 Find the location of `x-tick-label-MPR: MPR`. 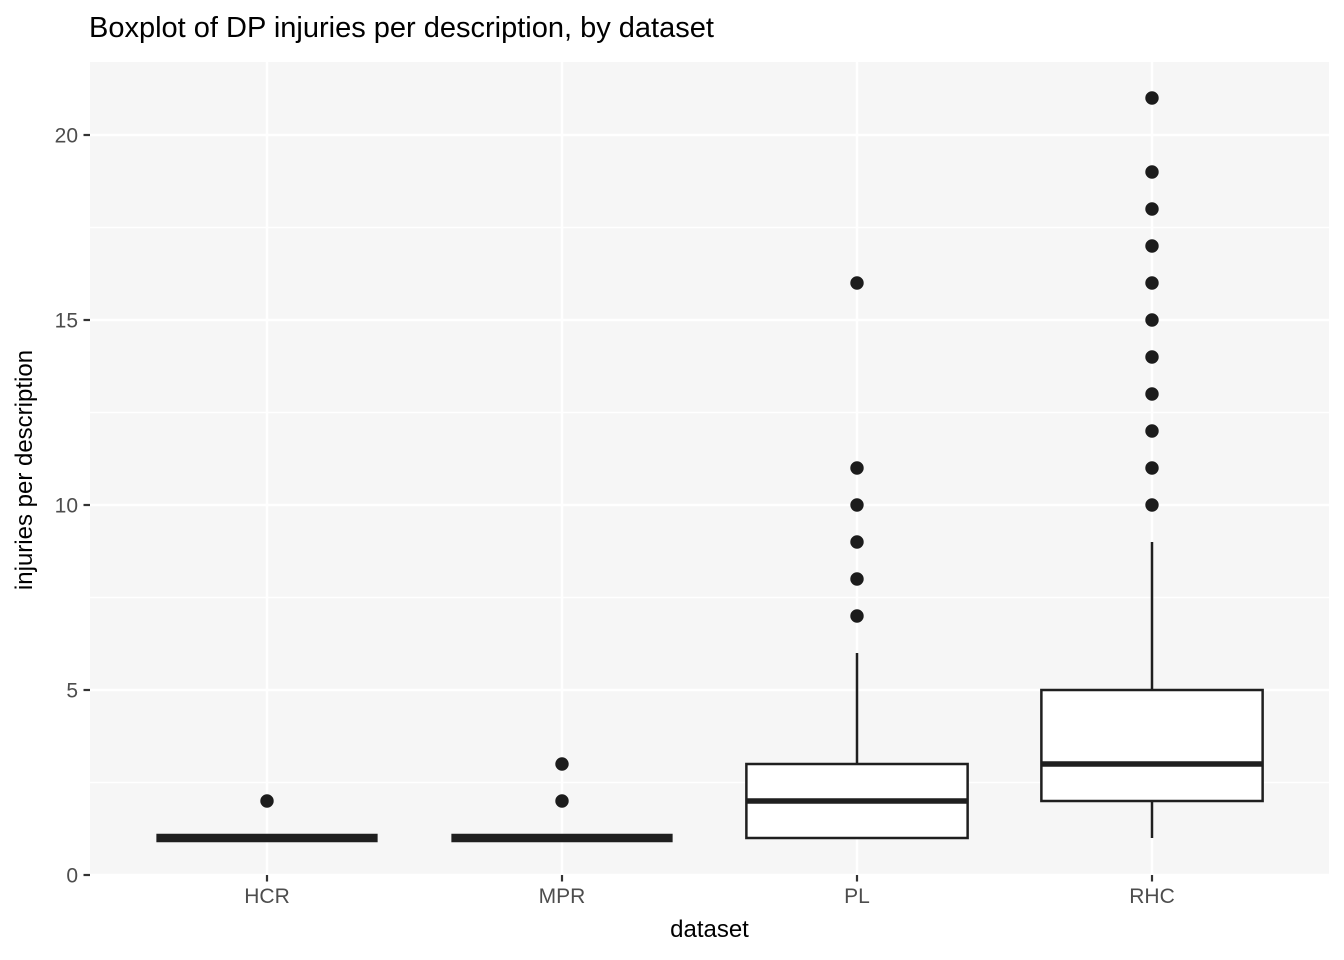

x-tick-label-MPR: MPR is located at coordinates (562, 896).